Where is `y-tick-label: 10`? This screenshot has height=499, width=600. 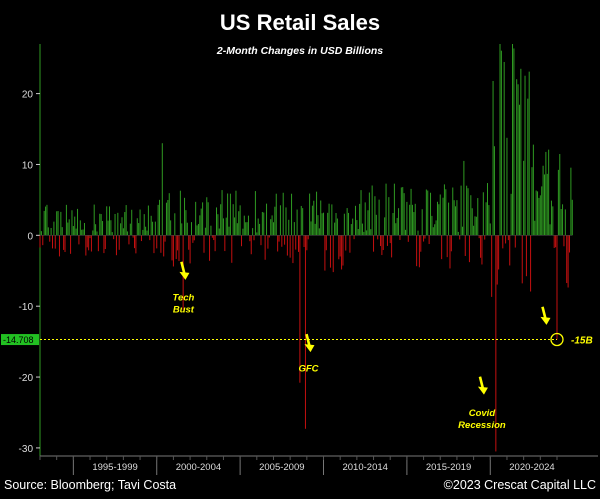 y-tick-label: 10 is located at coordinates (28, 165).